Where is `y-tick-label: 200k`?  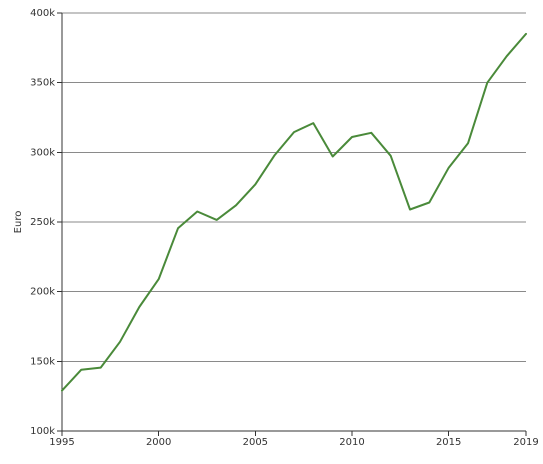 y-tick-label: 200k is located at coordinates (42, 292).